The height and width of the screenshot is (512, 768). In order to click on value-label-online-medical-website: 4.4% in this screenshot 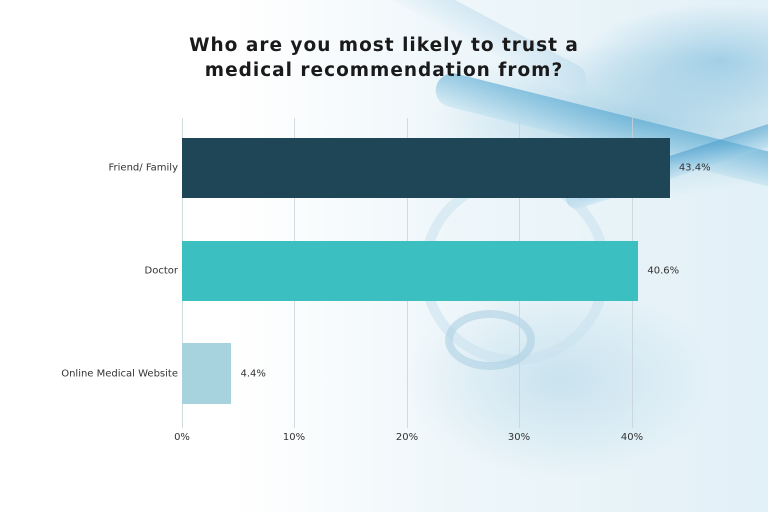, I will do `click(253, 374)`.